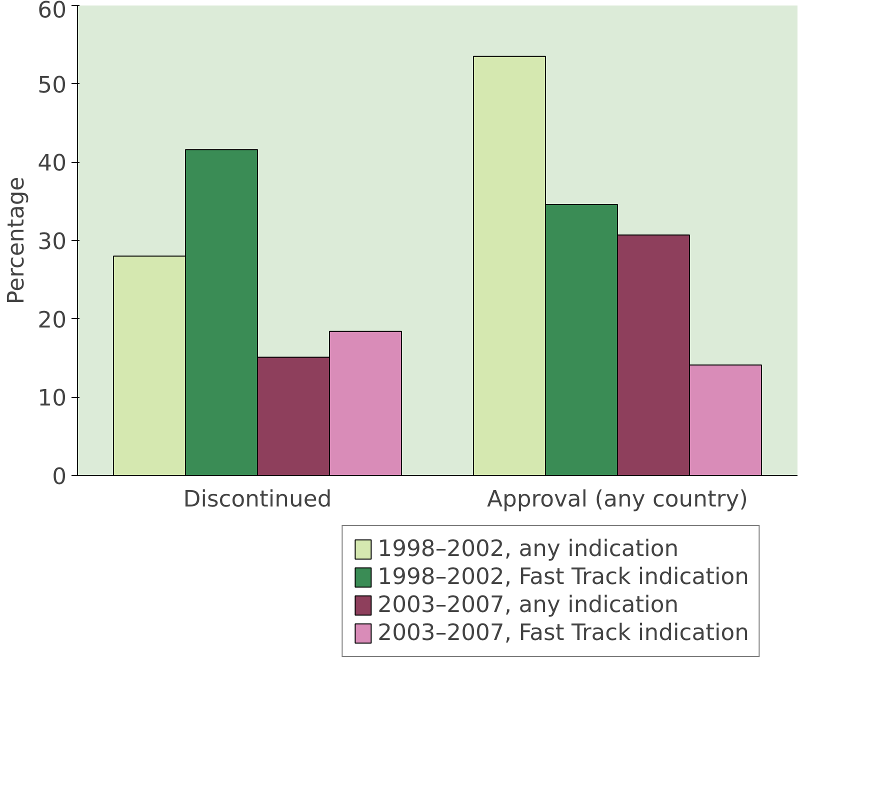 The height and width of the screenshot is (786, 875). I want to click on y-tick-label: 10, so click(52, 399).